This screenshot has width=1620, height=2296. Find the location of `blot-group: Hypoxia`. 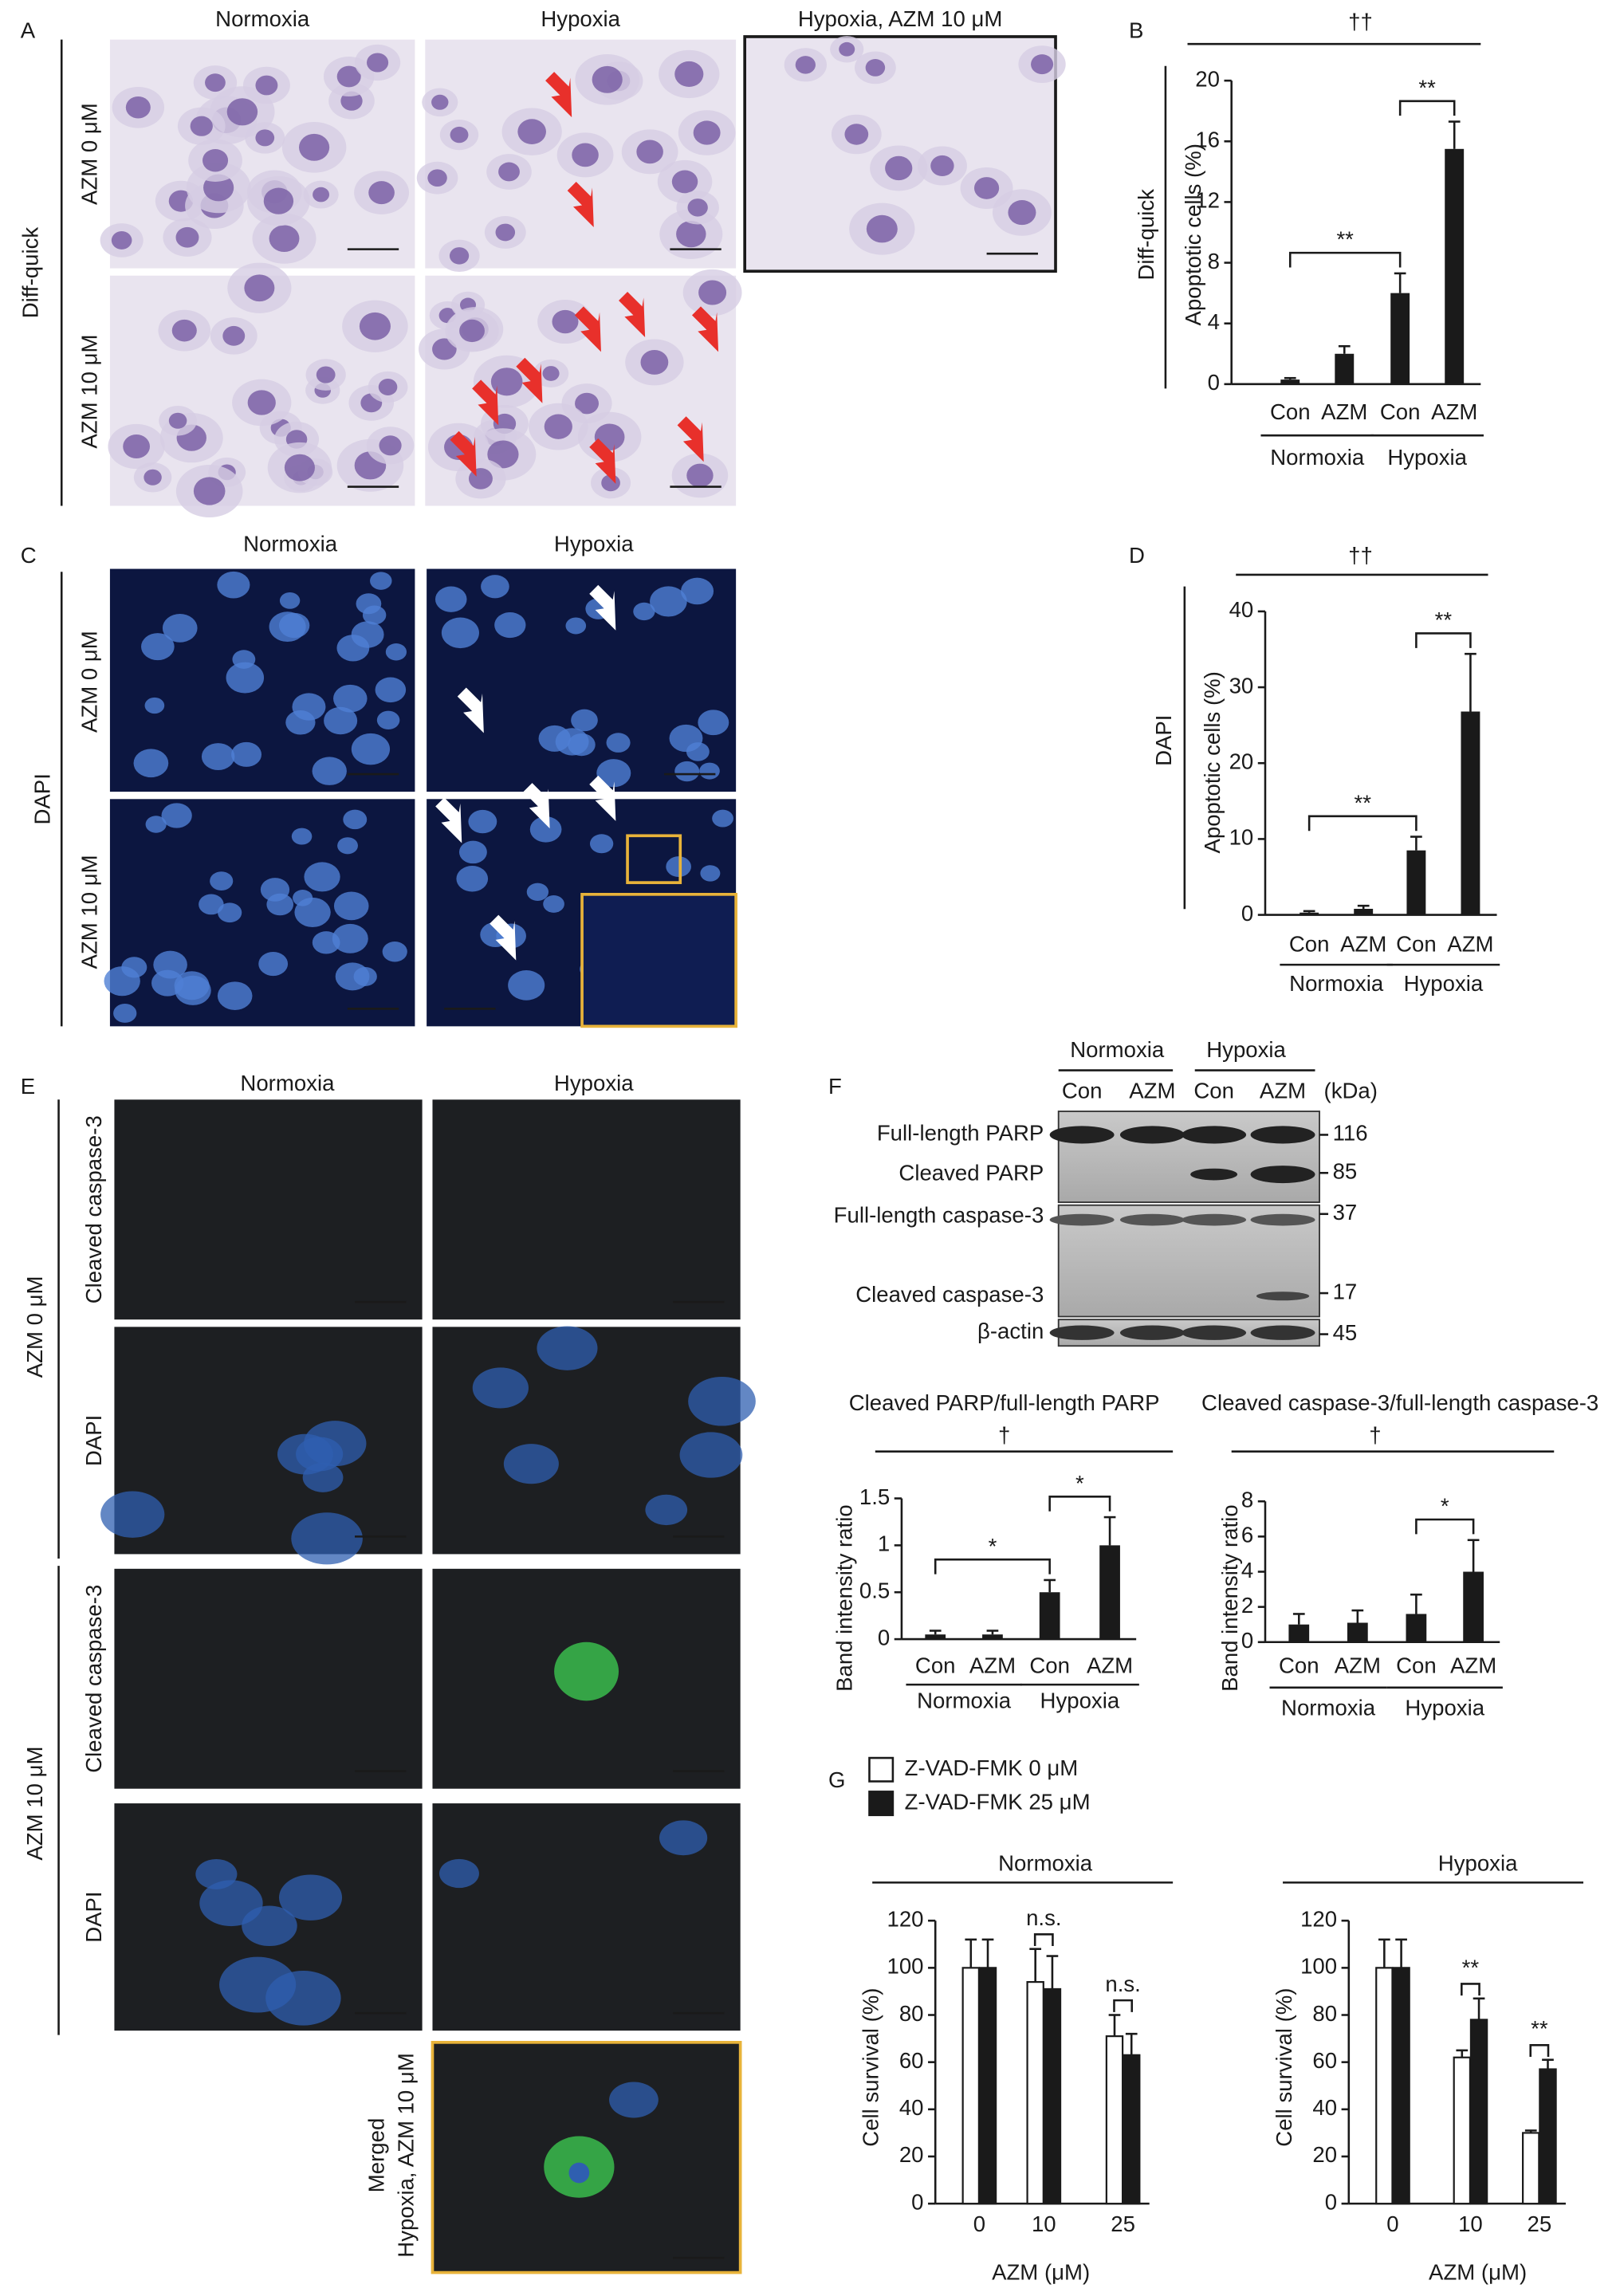

blot-group: Hypoxia is located at coordinates (1246, 1049).